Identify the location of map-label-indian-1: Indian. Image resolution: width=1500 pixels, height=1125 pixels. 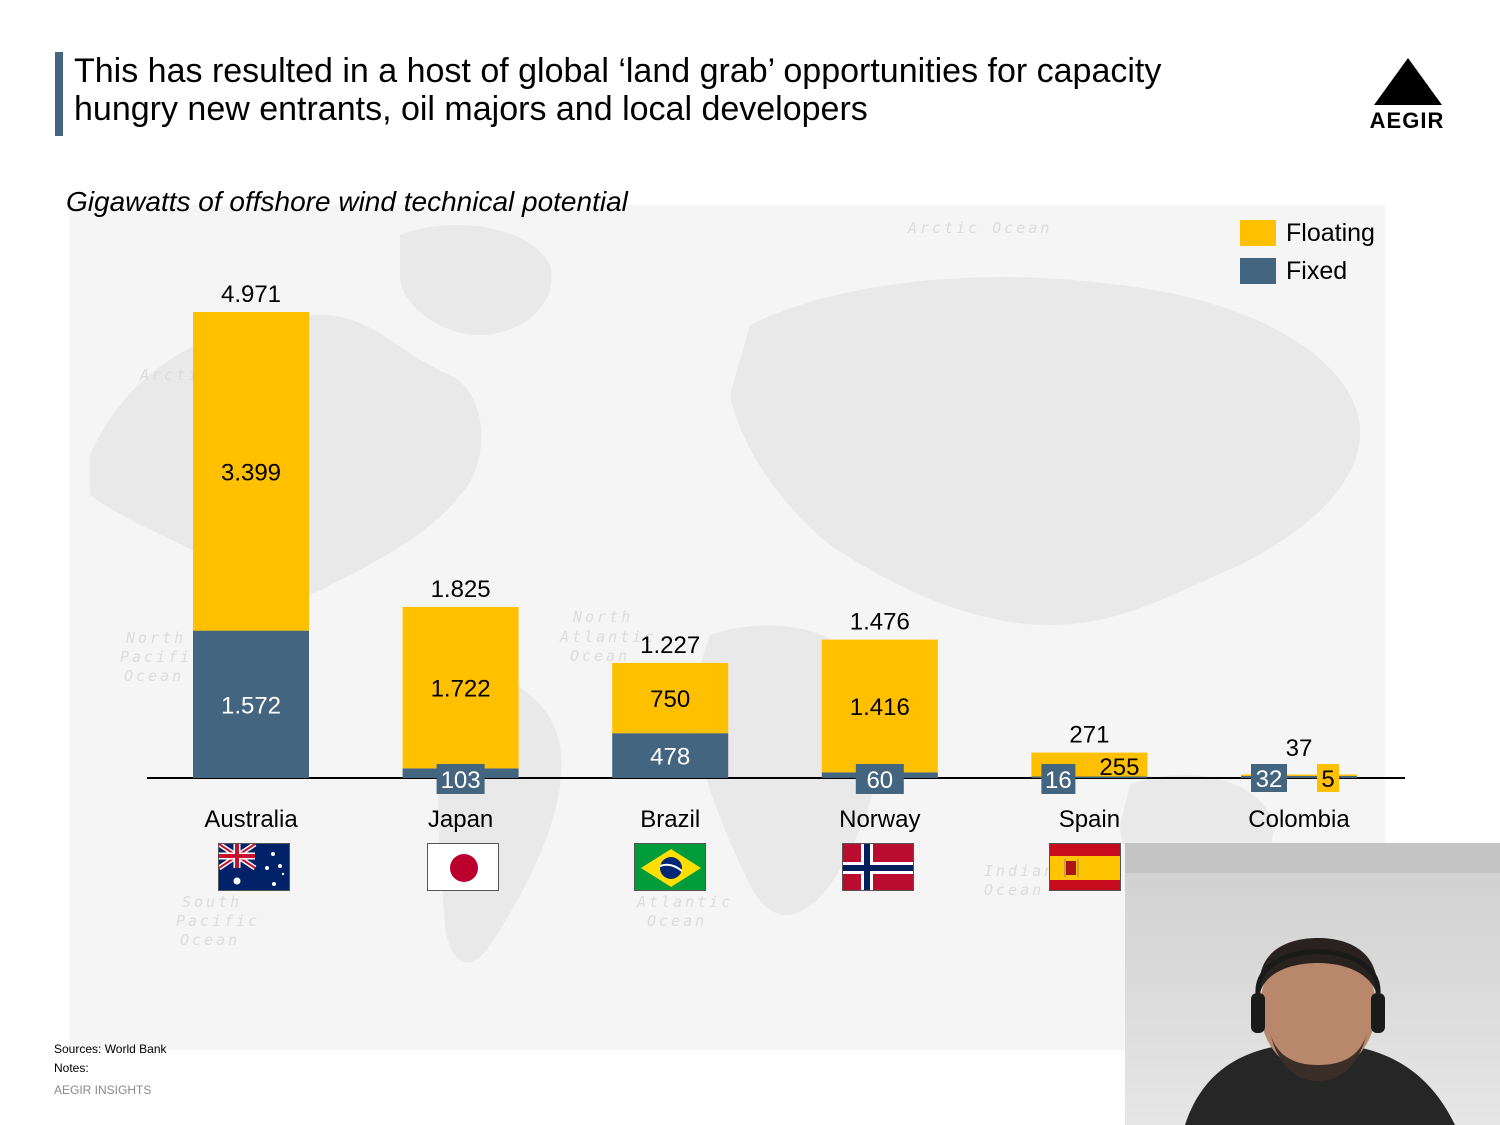
(1020, 871).